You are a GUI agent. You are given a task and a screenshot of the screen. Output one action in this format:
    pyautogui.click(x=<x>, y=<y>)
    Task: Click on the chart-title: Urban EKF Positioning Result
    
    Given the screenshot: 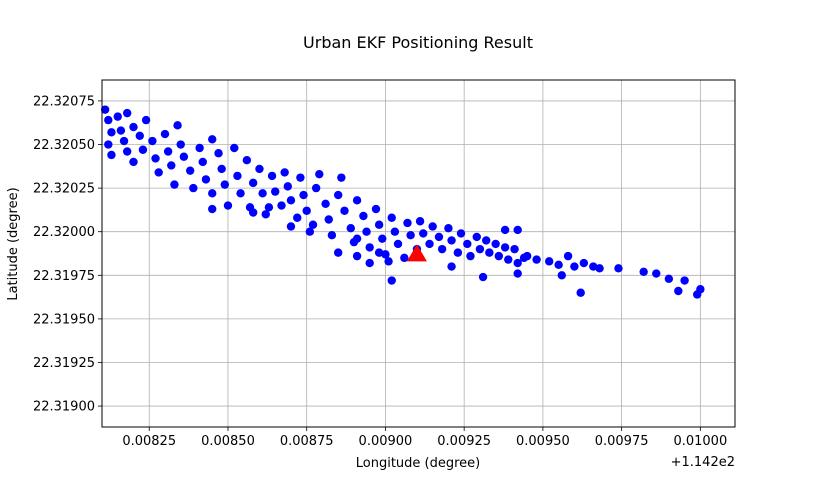 What is the action you would take?
    pyautogui.click(x=418, y=42)
    